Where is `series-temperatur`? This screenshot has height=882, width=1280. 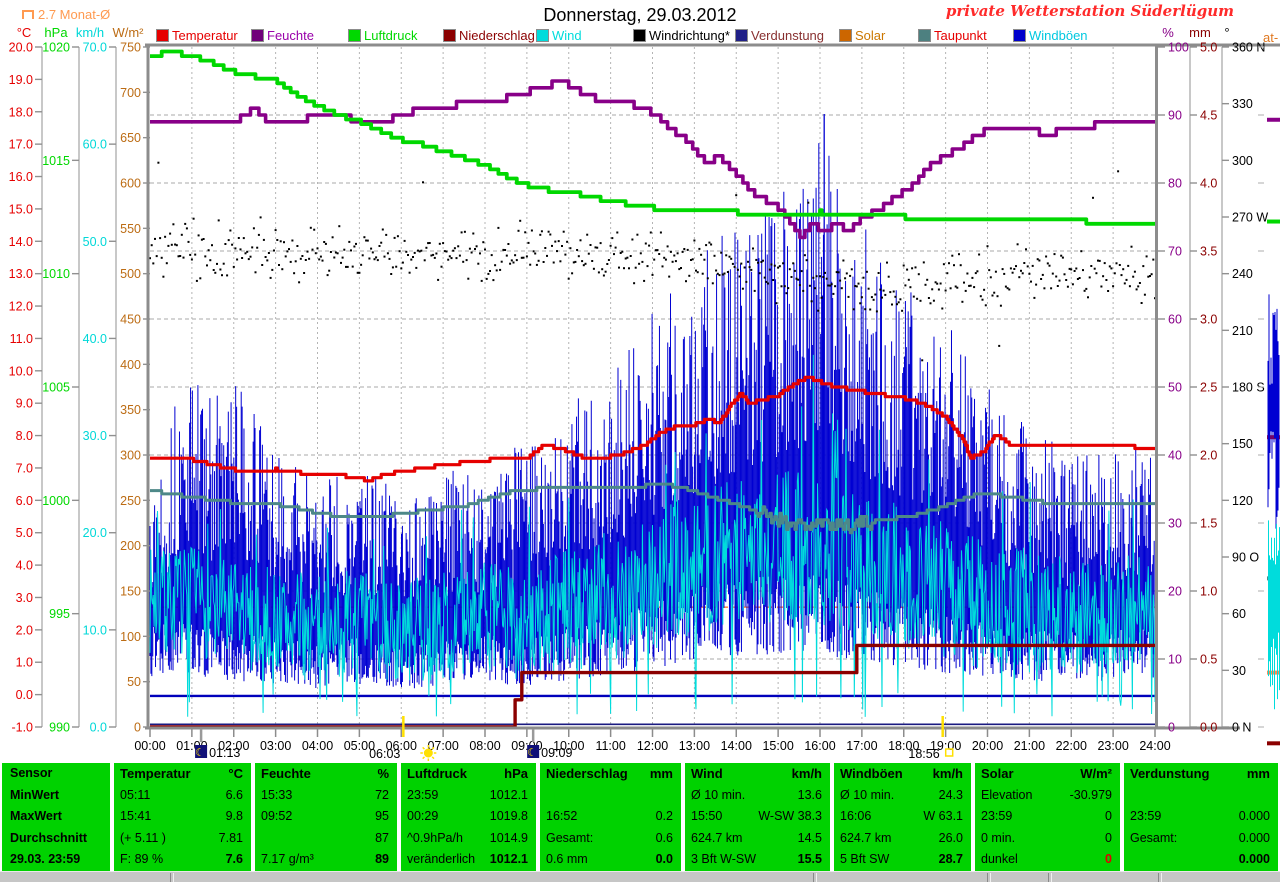 series-temperatur is located at coordinates (652, 429).